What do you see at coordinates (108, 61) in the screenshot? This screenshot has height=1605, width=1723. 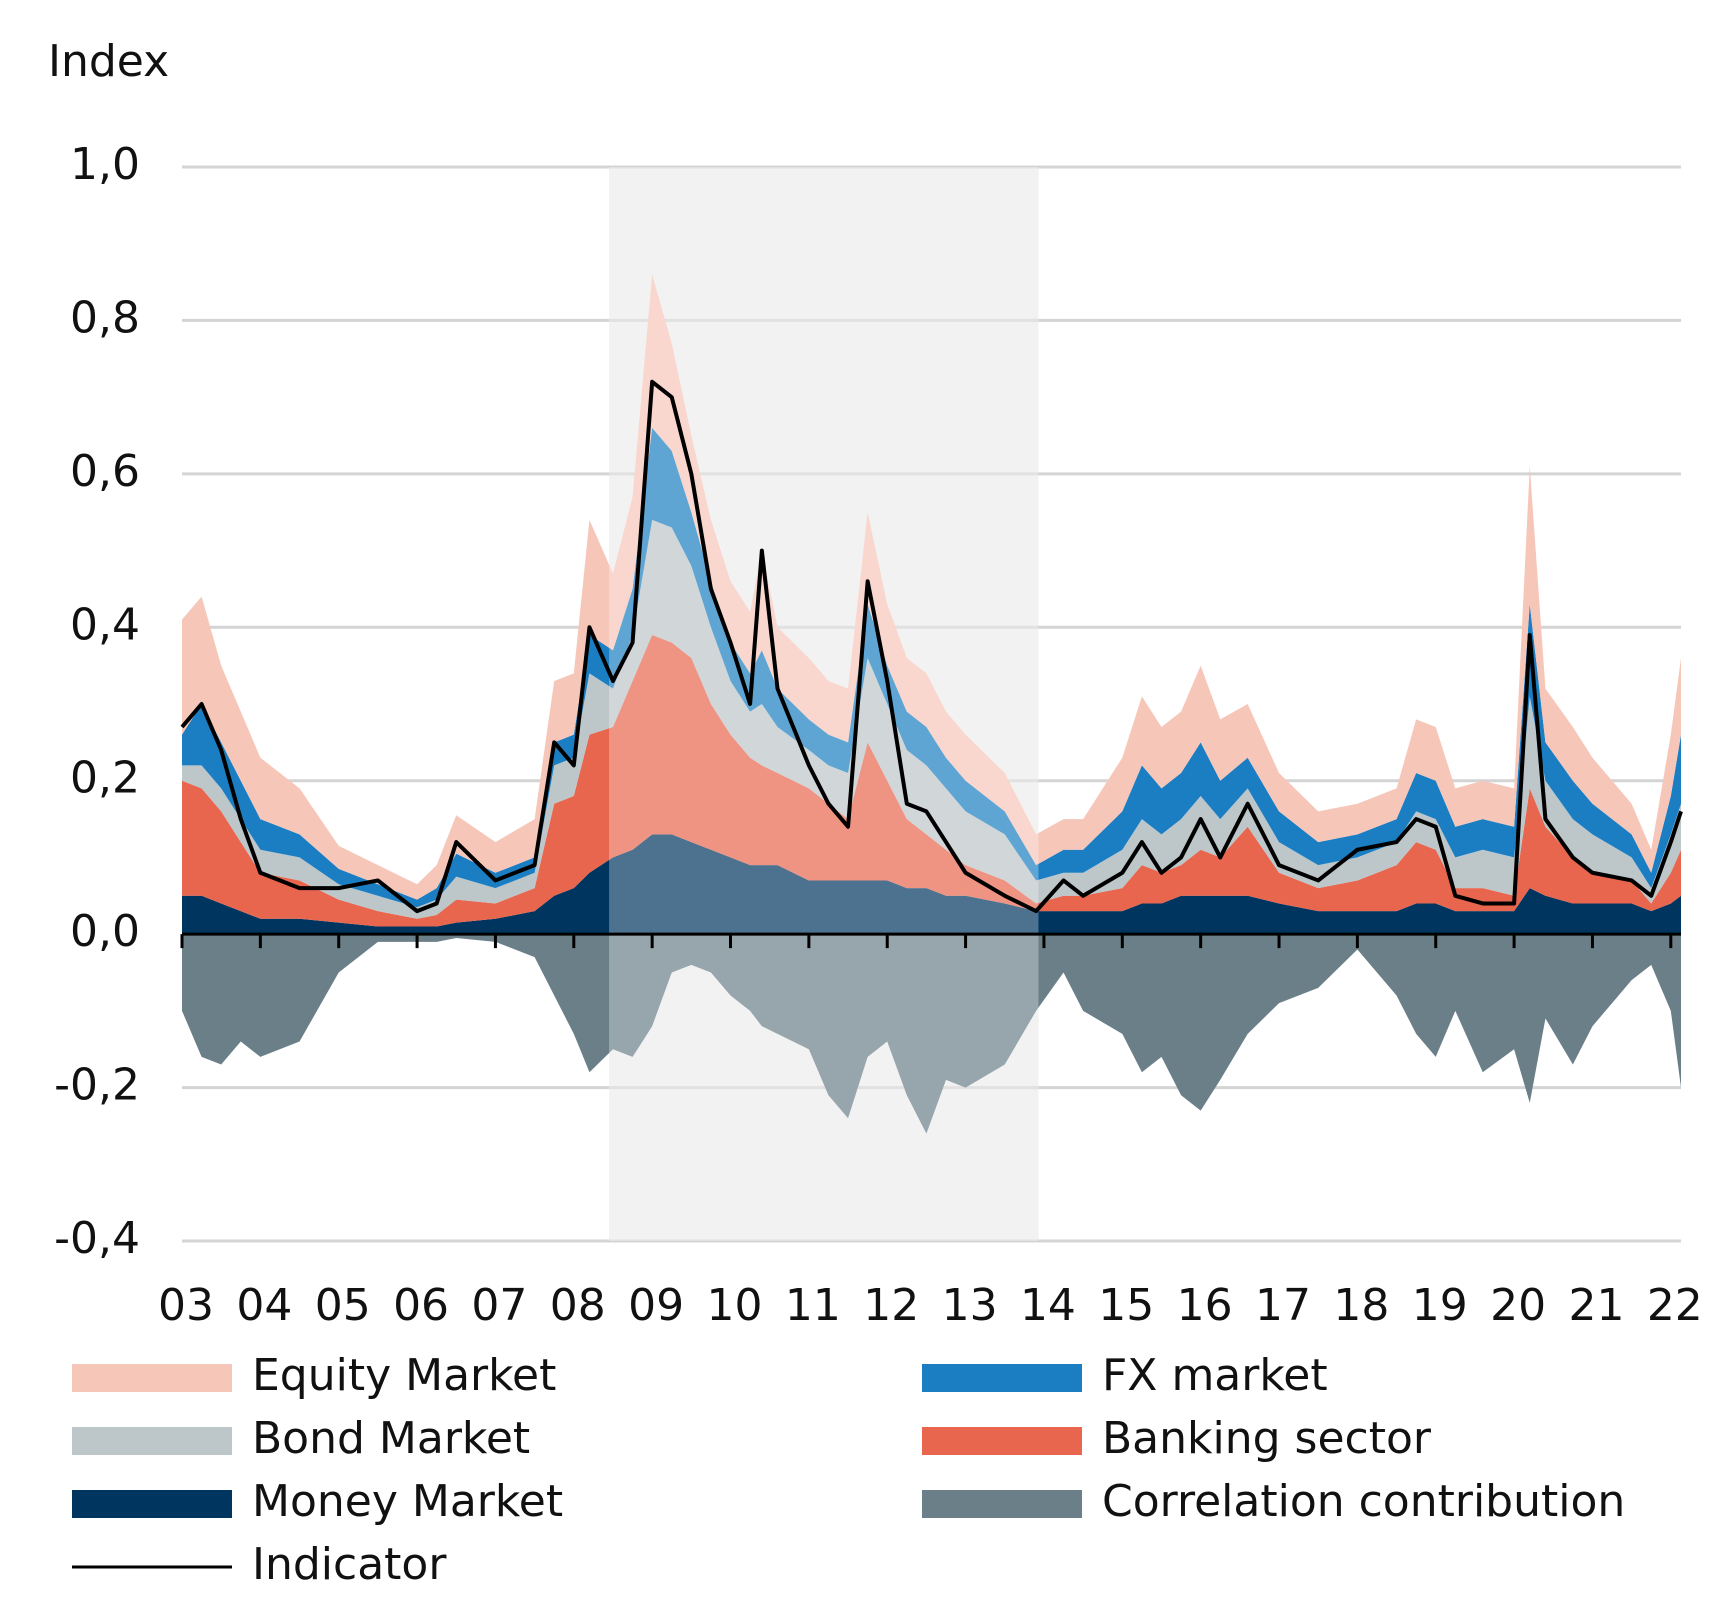 I see `axis-title: Index` at bounding box center [108, 61].